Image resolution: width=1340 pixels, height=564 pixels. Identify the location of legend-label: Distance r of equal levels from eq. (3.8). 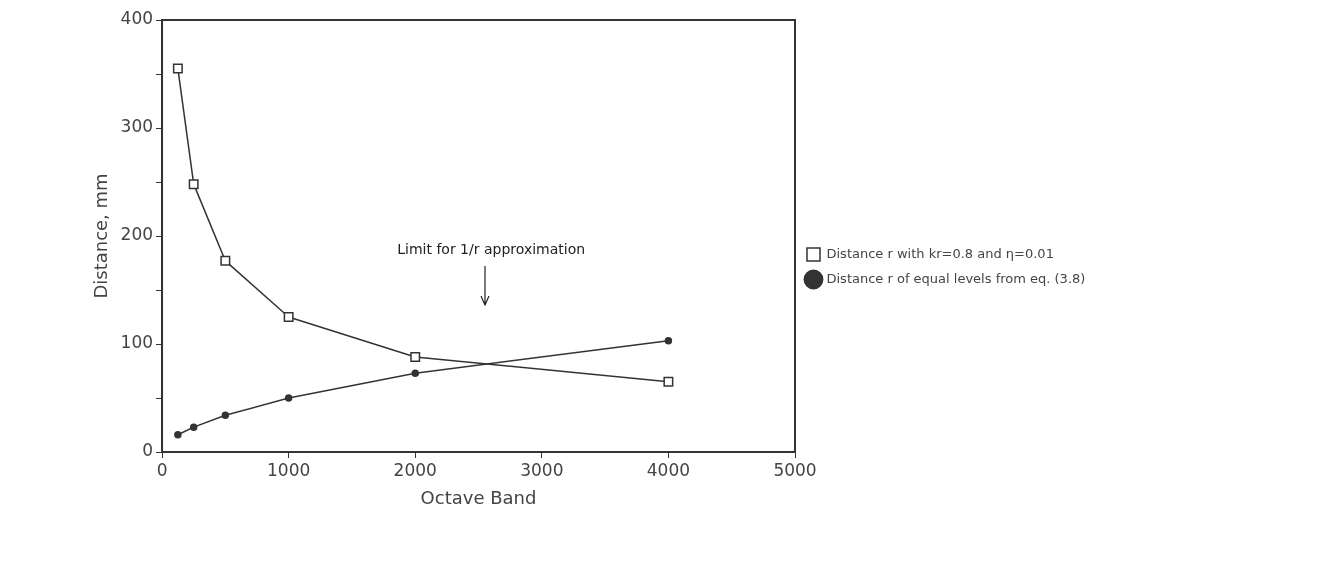
(956, 278).